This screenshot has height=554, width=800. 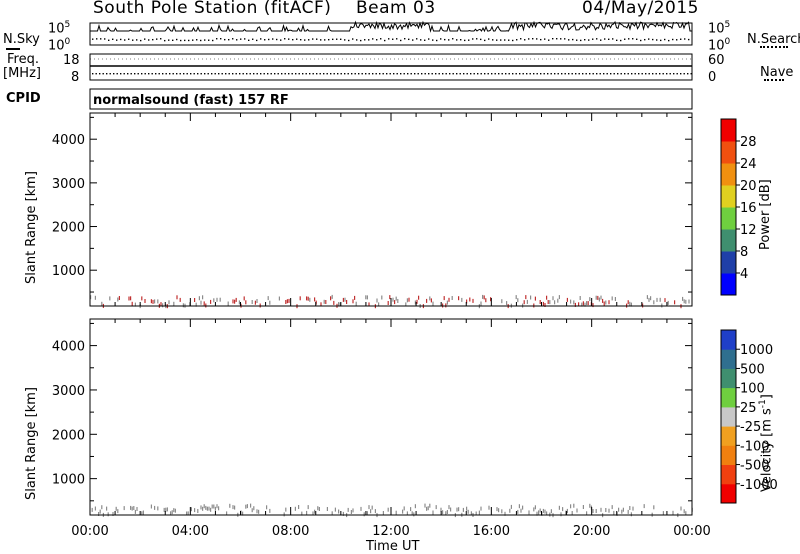 What do you see at coordinates (716, 60) in the screenshot?
I see `nave-tick-top: 60` at bounding box center [716, 60].